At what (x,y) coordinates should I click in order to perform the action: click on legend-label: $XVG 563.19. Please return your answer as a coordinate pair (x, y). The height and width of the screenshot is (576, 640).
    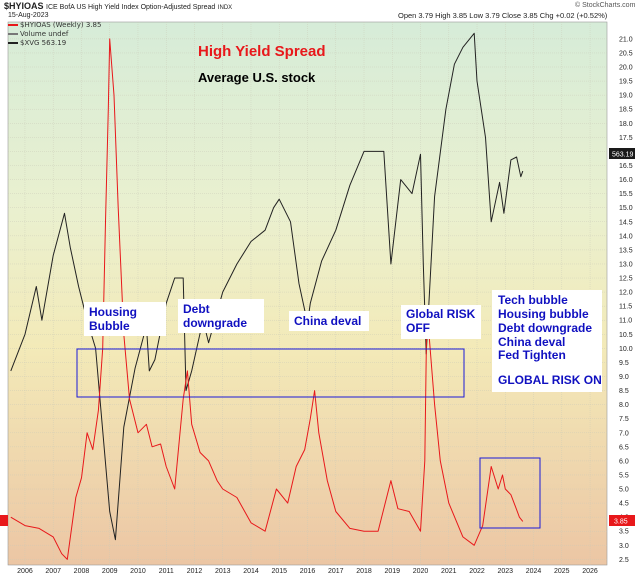
    Looking at the image, I should click on (43, 43).